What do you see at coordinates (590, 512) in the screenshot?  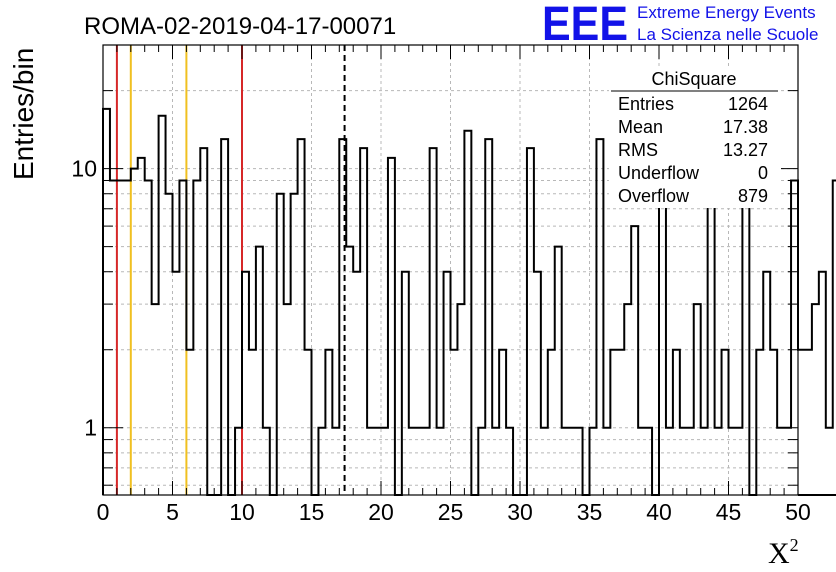 I see `x-tick-label: 35` at bounding box center [590, 512].